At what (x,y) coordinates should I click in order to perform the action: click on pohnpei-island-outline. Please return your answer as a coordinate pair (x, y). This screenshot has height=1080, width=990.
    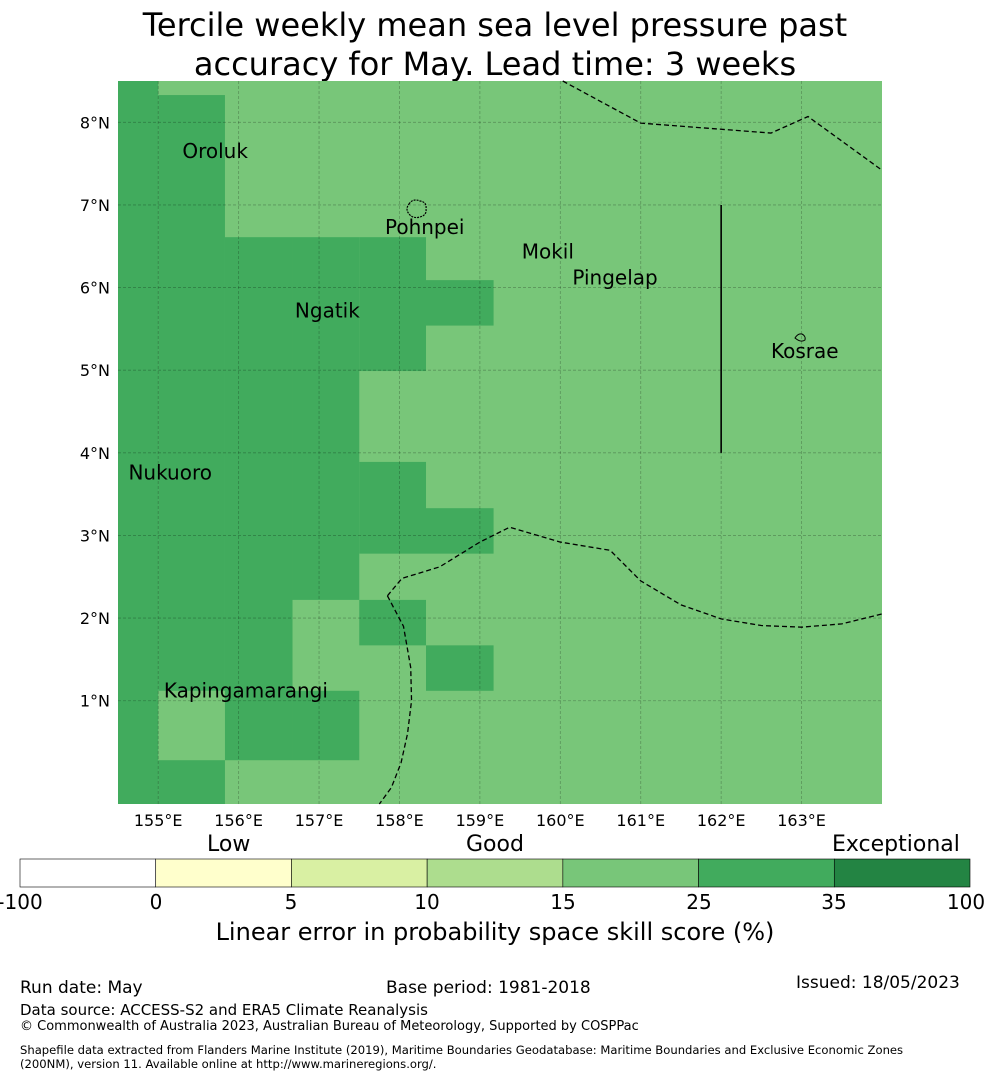
    Looking at the image, I should click on (416, 209).